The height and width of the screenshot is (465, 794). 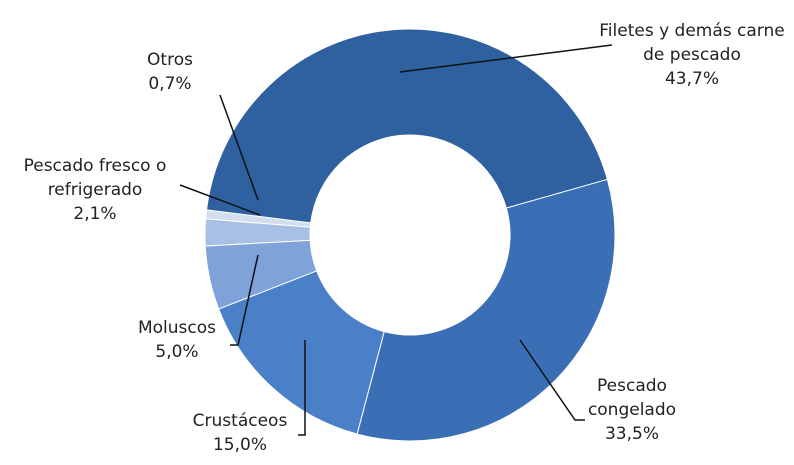 I want to click on slice-label: Otros 0,7%, so click(x=170, y=72).